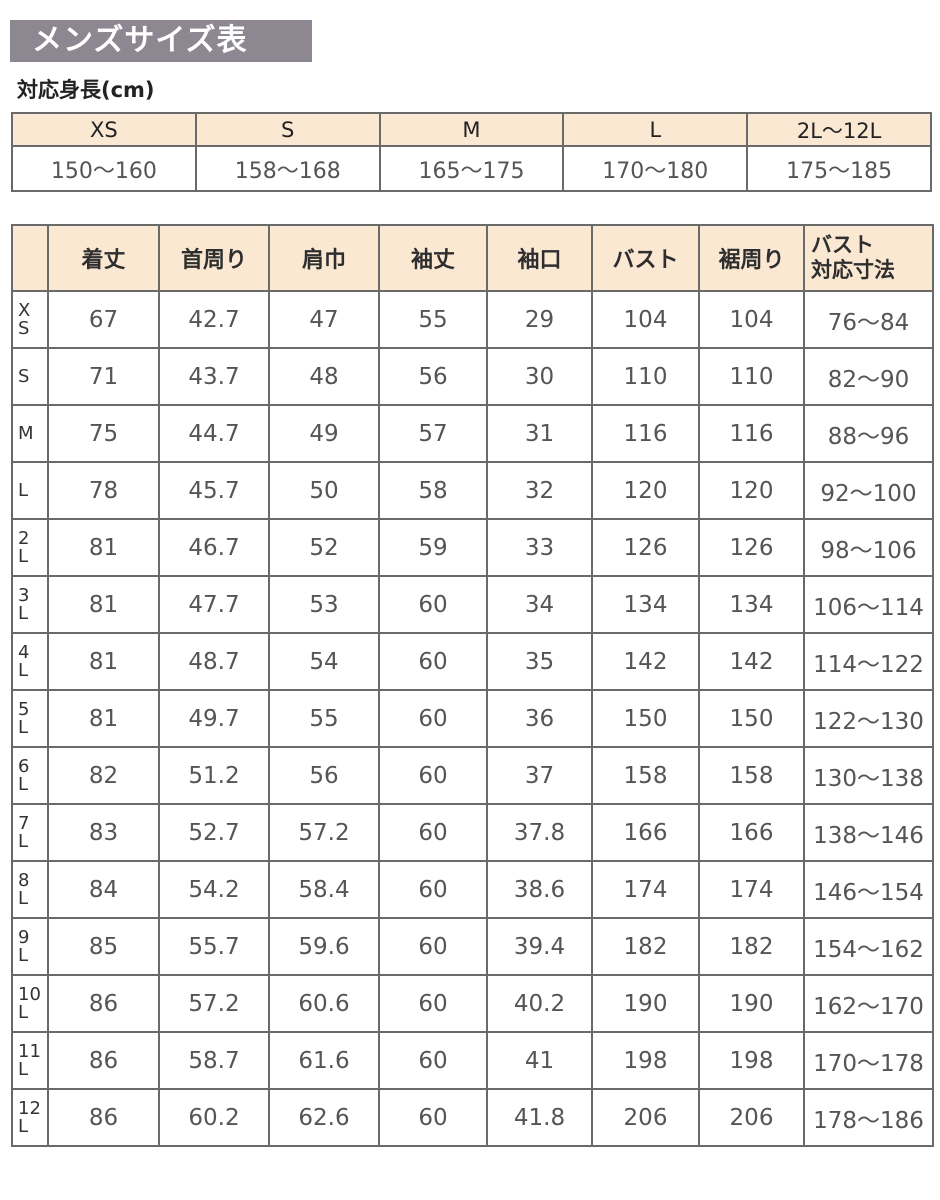 The height and width of the screenshot is (1200, 940). I want to click on table-cell: 62.6, so click(324, 1117).